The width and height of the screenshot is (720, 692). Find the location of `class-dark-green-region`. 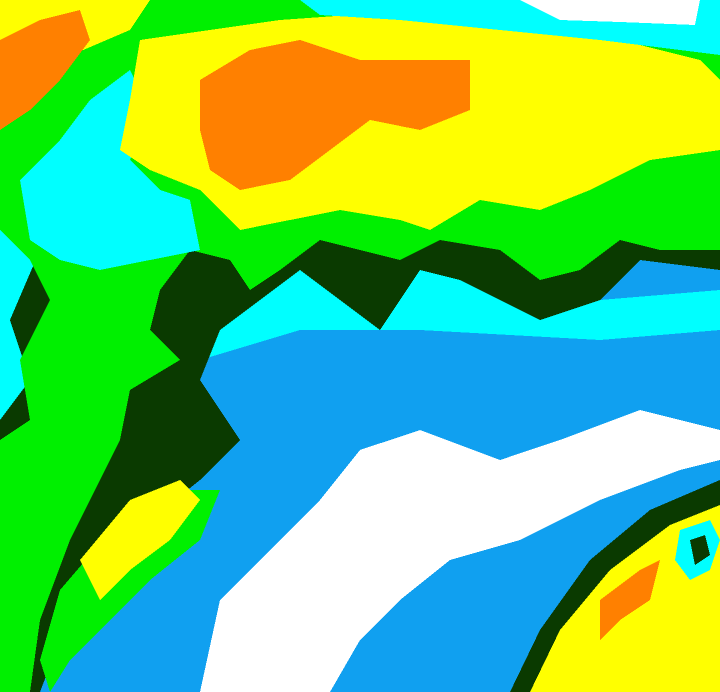

class-dark-green-region is located at coordinates (700, 550).